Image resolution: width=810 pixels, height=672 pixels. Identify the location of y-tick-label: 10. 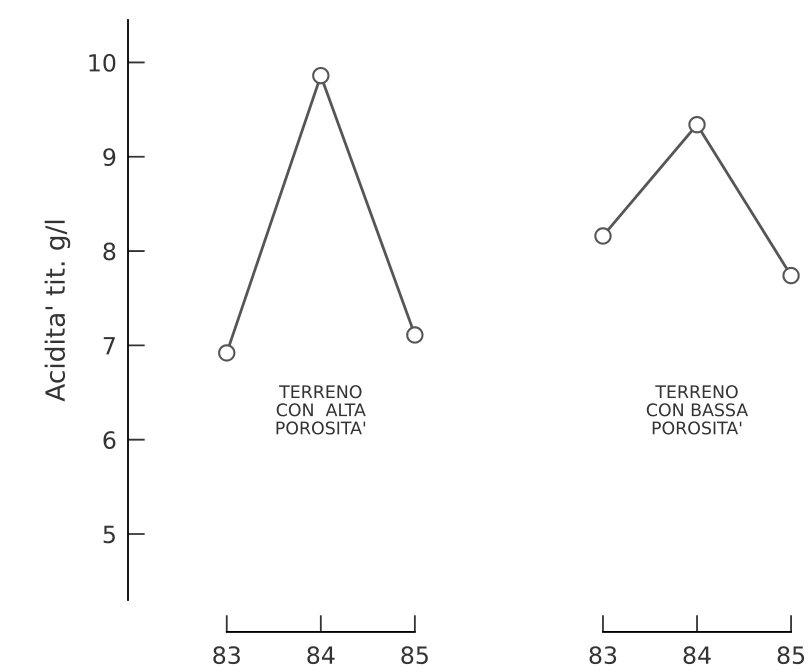
(102, 63).